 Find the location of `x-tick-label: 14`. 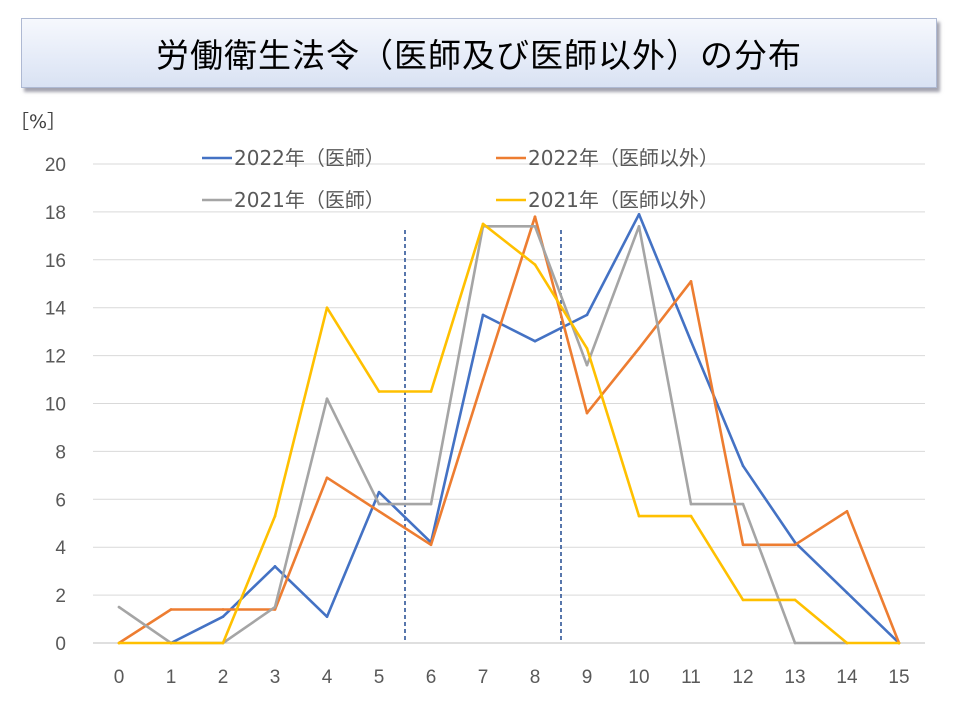

x-tick-label: 14 is located at coordinates (847, 677).